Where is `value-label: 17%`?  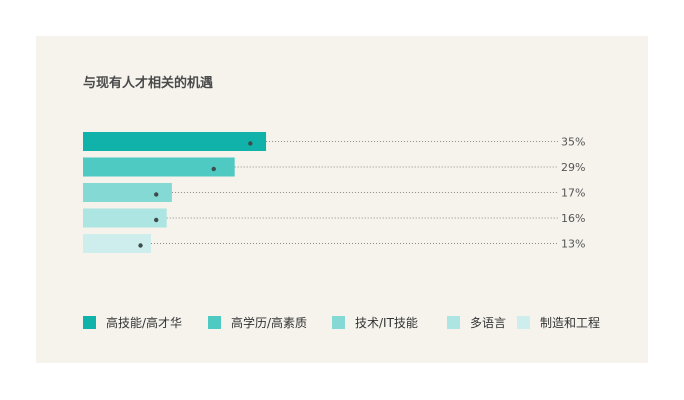 value-label: 17% is located at coordinates (573, 193).